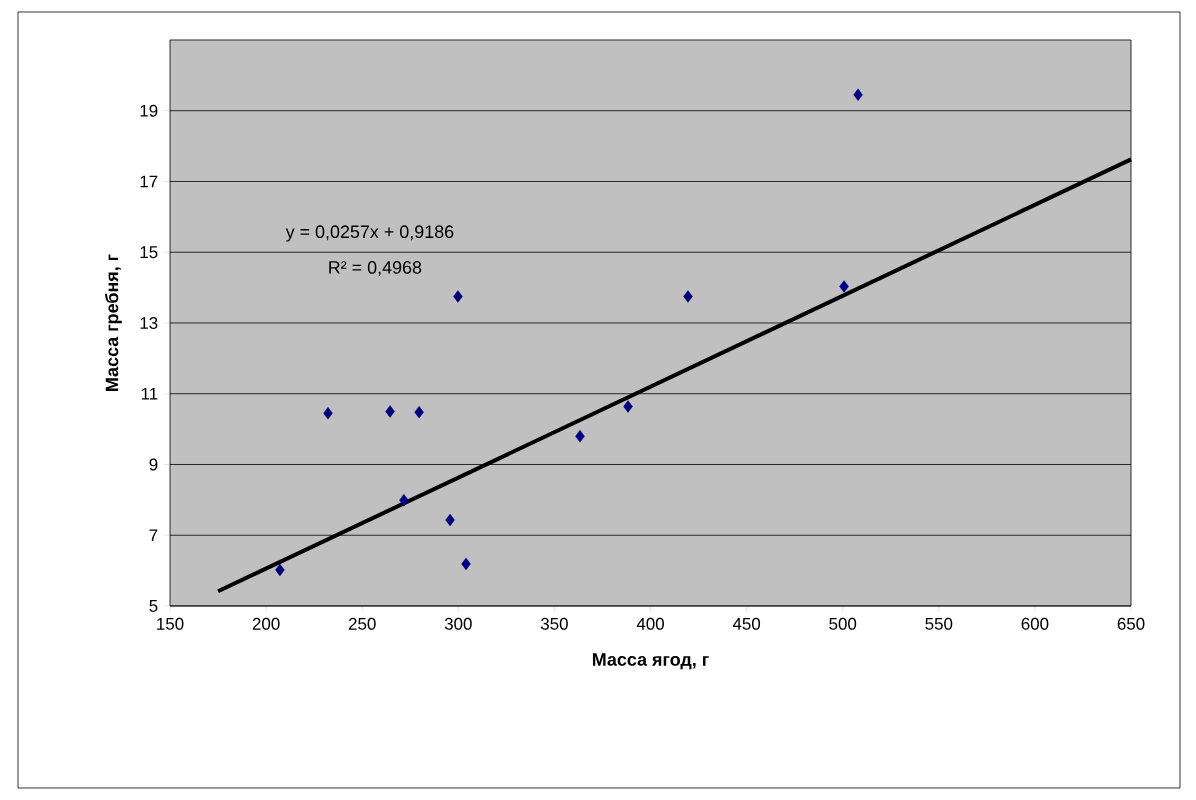  What do you see at coordinates (554, 623) in the screenshot?
I see `x-tick-label: 350` at bounding box center [554, 623].